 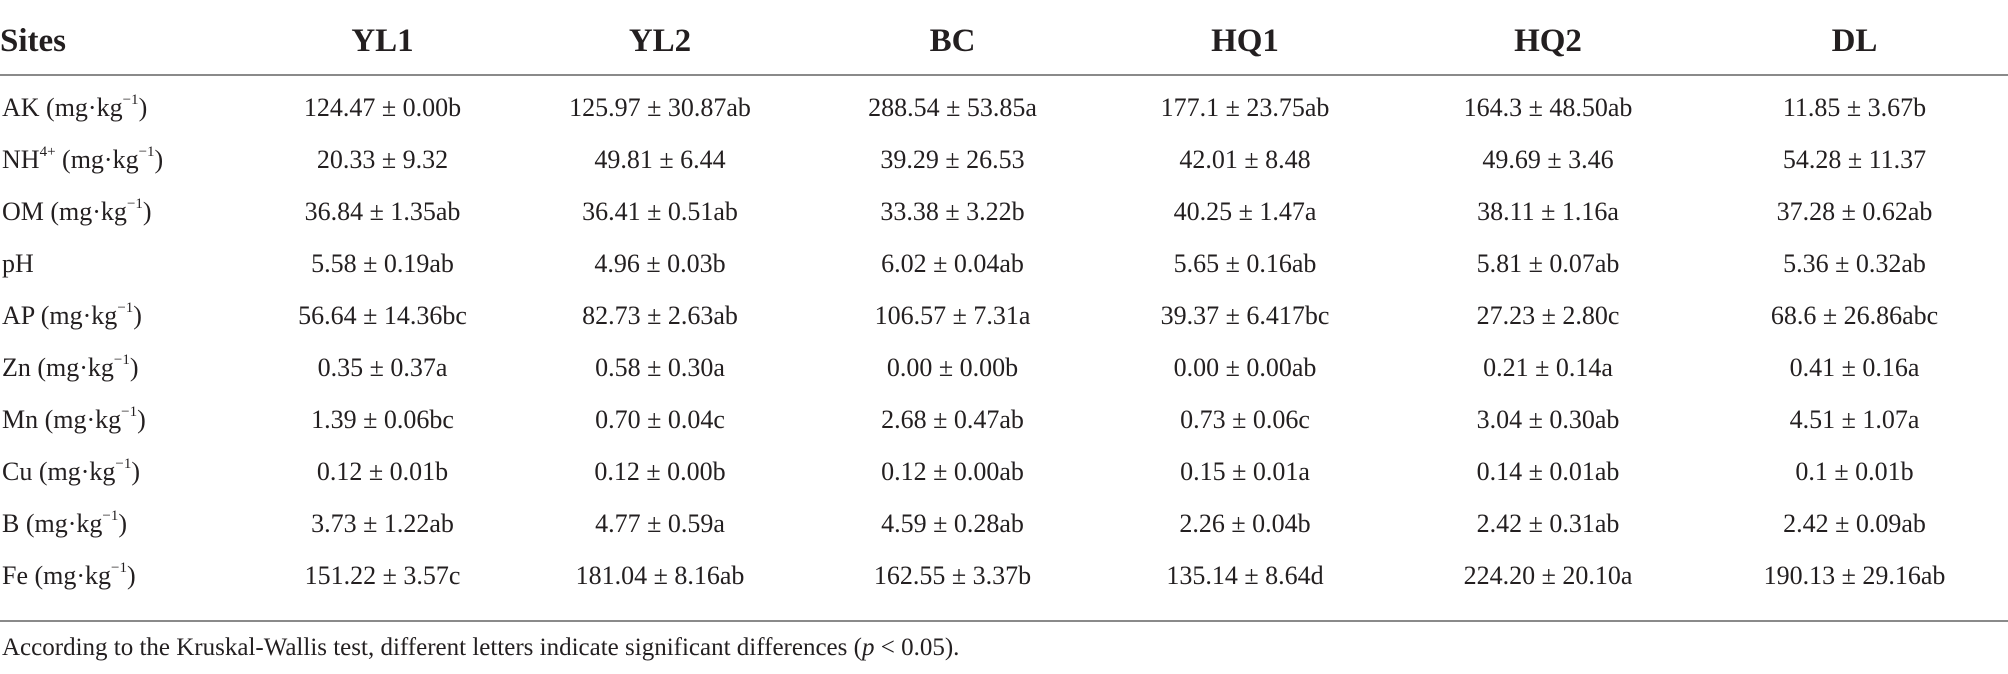 What do you see at coordinates (660, 211) in the screenshot?
I see `table-cell: 36.41 ± 0.51ab` at bounding box center [660, 211].